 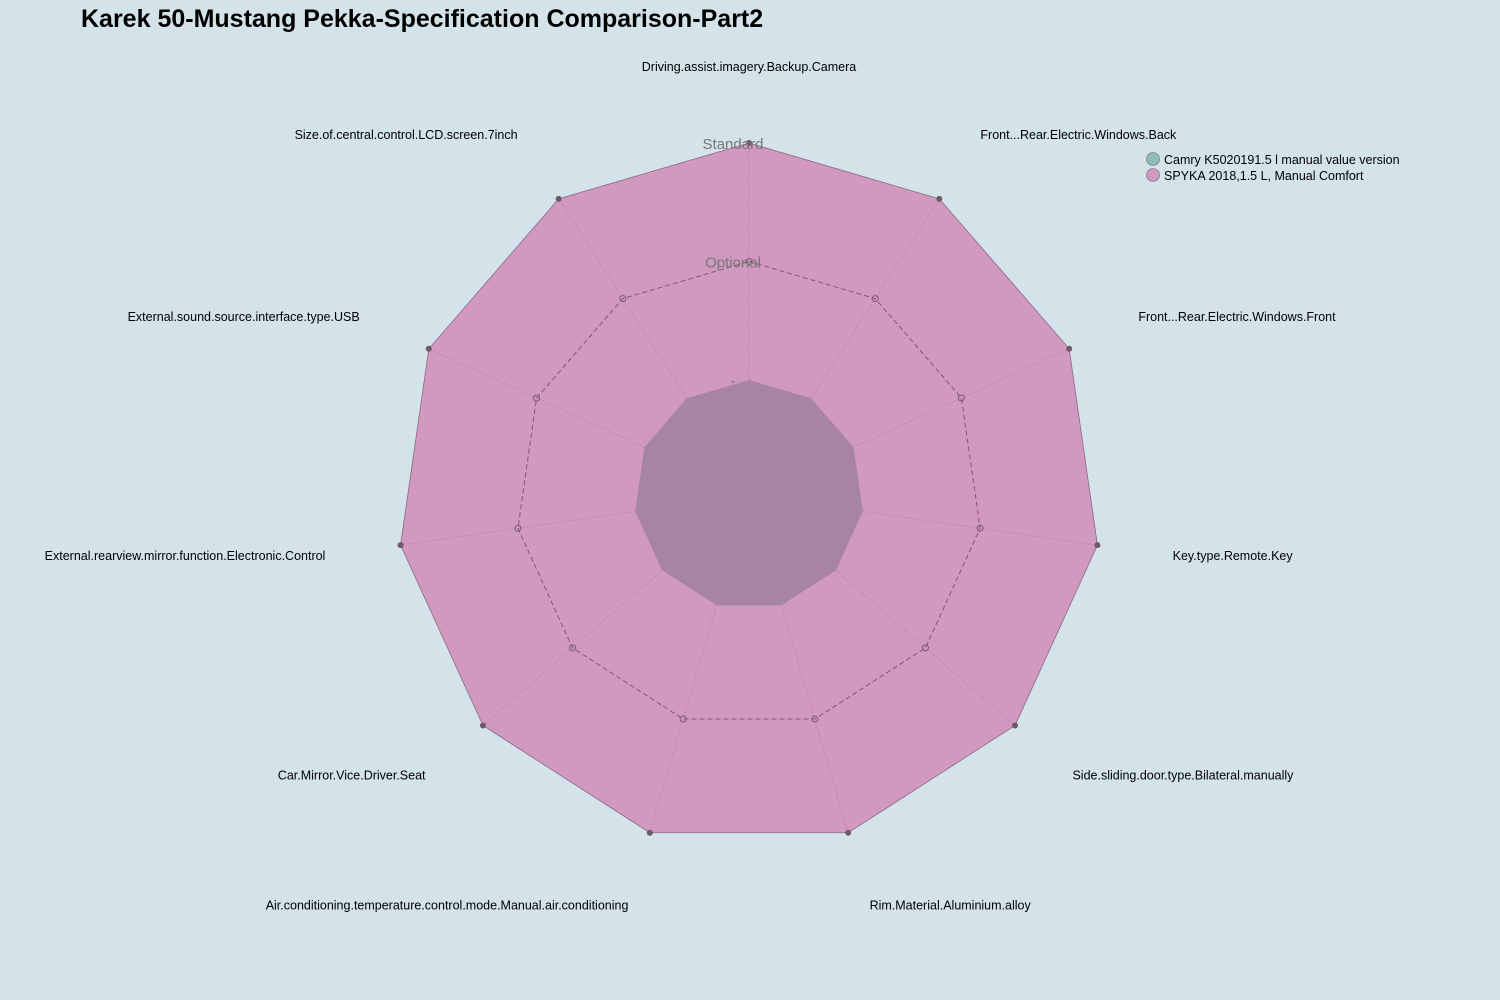 What do you see at coordinates (951, 906) in the screenshot?
I see `axis-label: Rim.Material.Aluminium.alloy` at bounding box center [951, 906].